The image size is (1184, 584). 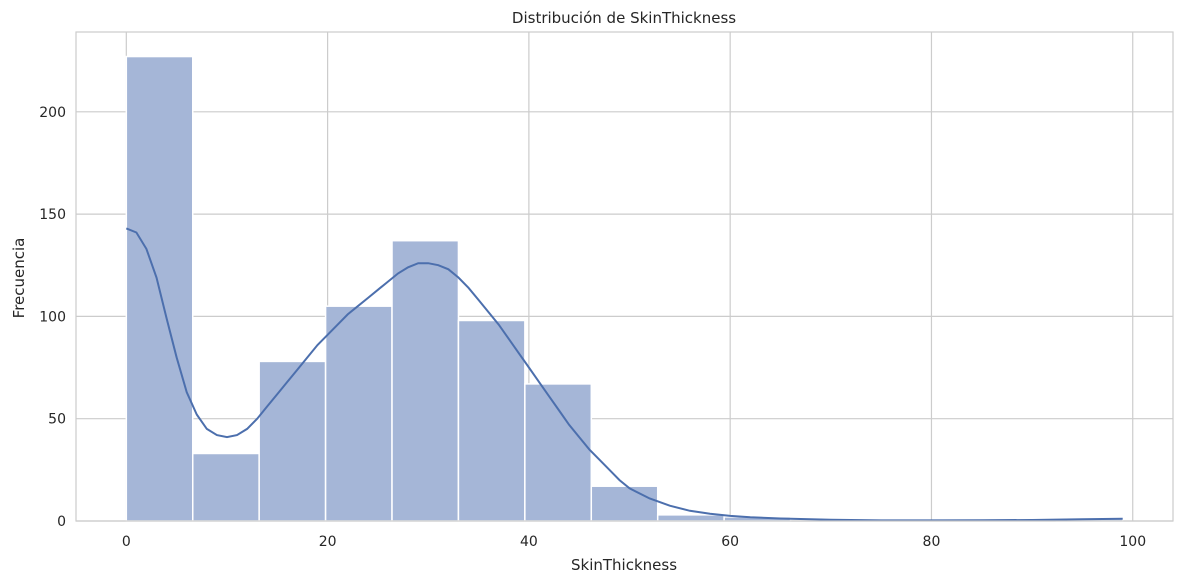 I want to click on x-tick-label: 60, so click(x=730, y=542).